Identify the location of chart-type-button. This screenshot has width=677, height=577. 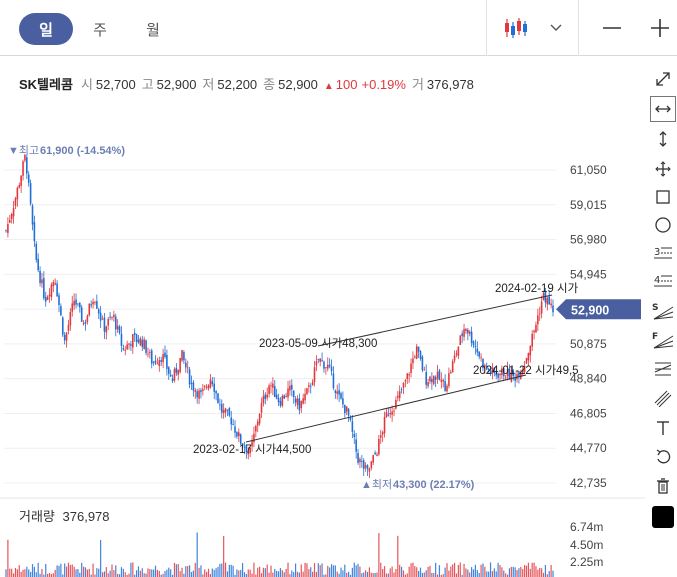
(516, 28).